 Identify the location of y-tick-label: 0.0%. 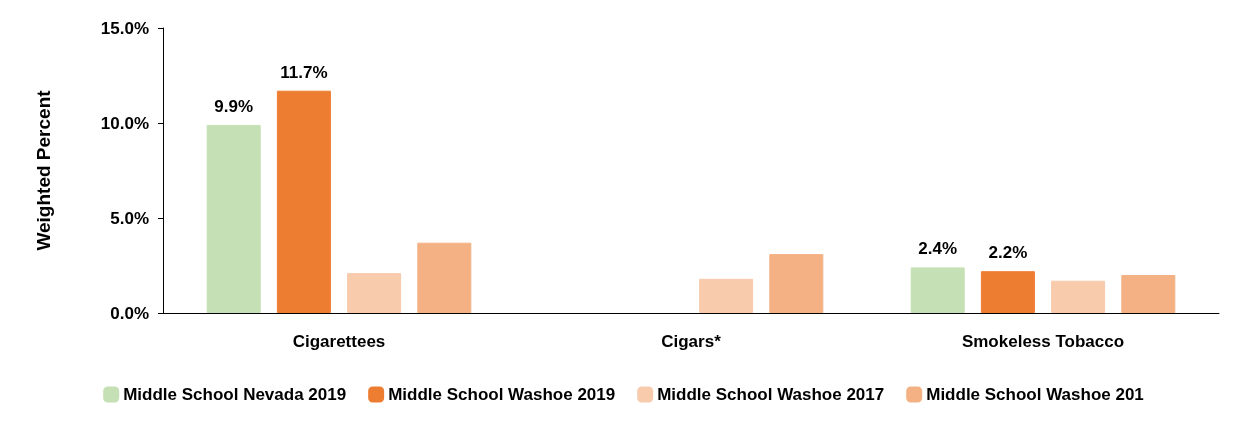
(129, 313).